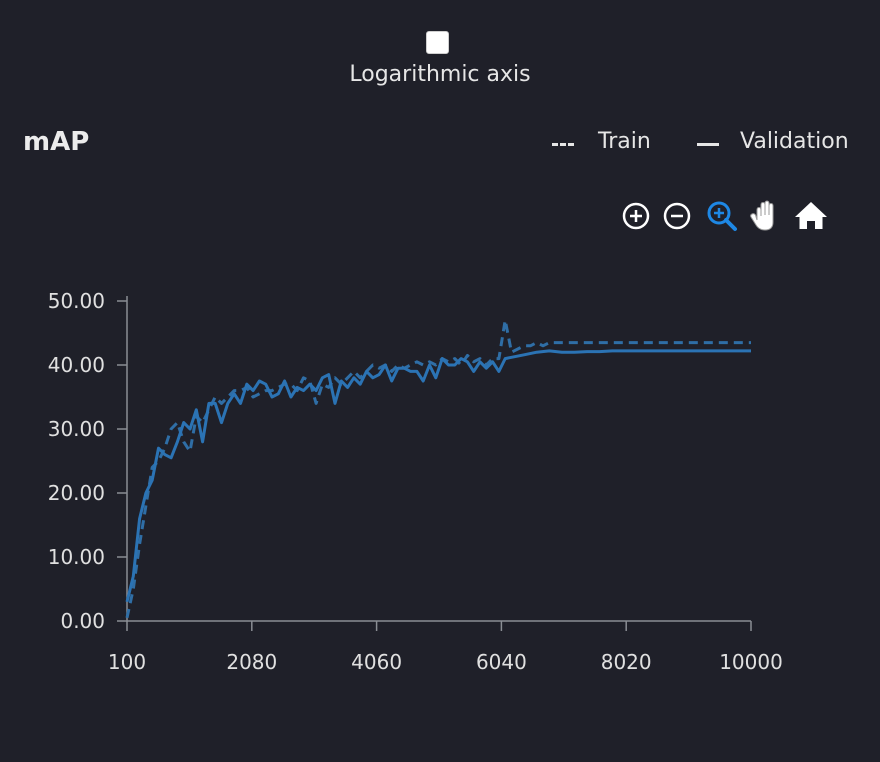 This screenshot has width=880, height=762. What do you see at coordinates (637, 216) in the screenshot?
I see `zoom-in-icon` at bounding box center [637, 216].